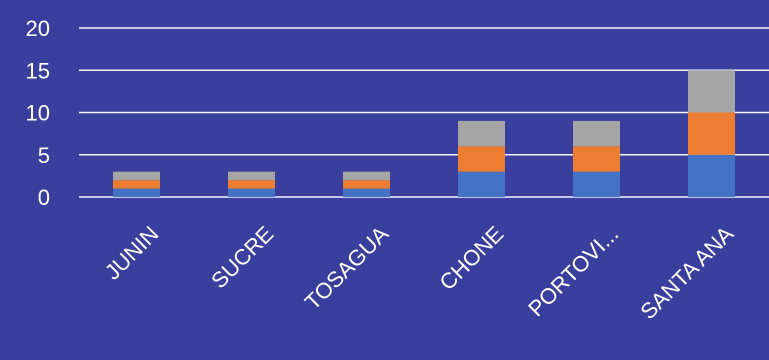  What do you see at coordinates (44, 197) in the screenshot?
I see `y-tick-label: 0` at bounding box center [44, 197].